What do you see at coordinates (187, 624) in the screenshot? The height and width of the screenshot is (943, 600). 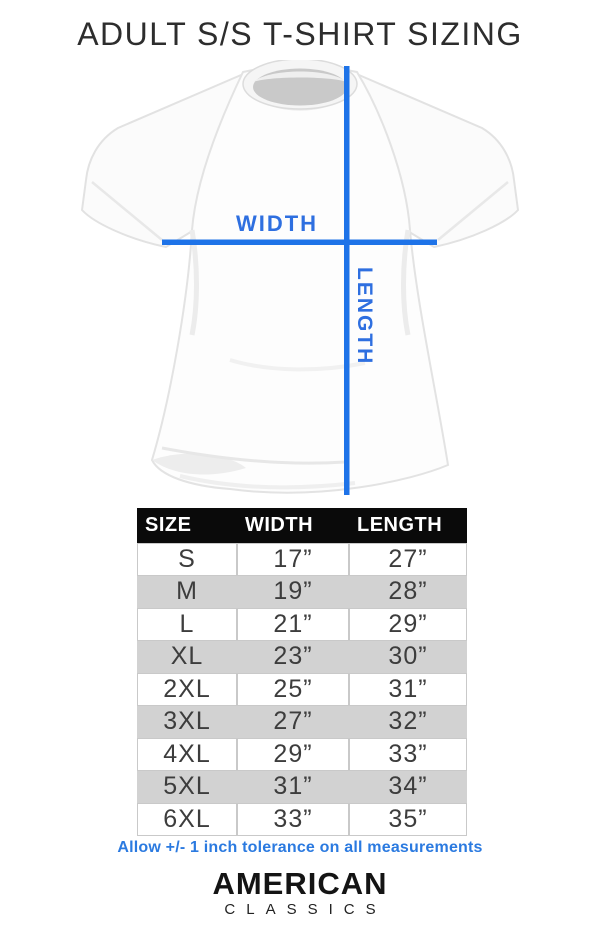 I see `size-cell: L` at bounding box center [187, 624].